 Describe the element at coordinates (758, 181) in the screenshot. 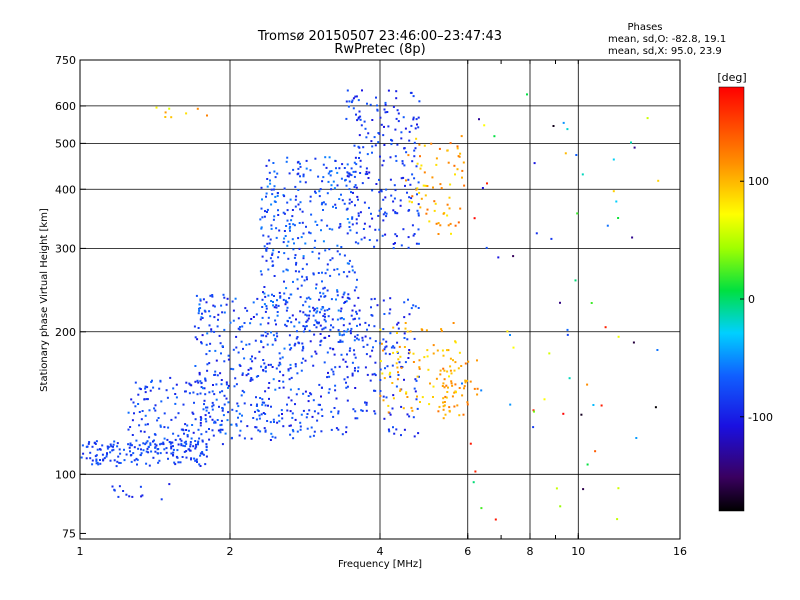

I see `colorbar-tick-label: 100` at that location.